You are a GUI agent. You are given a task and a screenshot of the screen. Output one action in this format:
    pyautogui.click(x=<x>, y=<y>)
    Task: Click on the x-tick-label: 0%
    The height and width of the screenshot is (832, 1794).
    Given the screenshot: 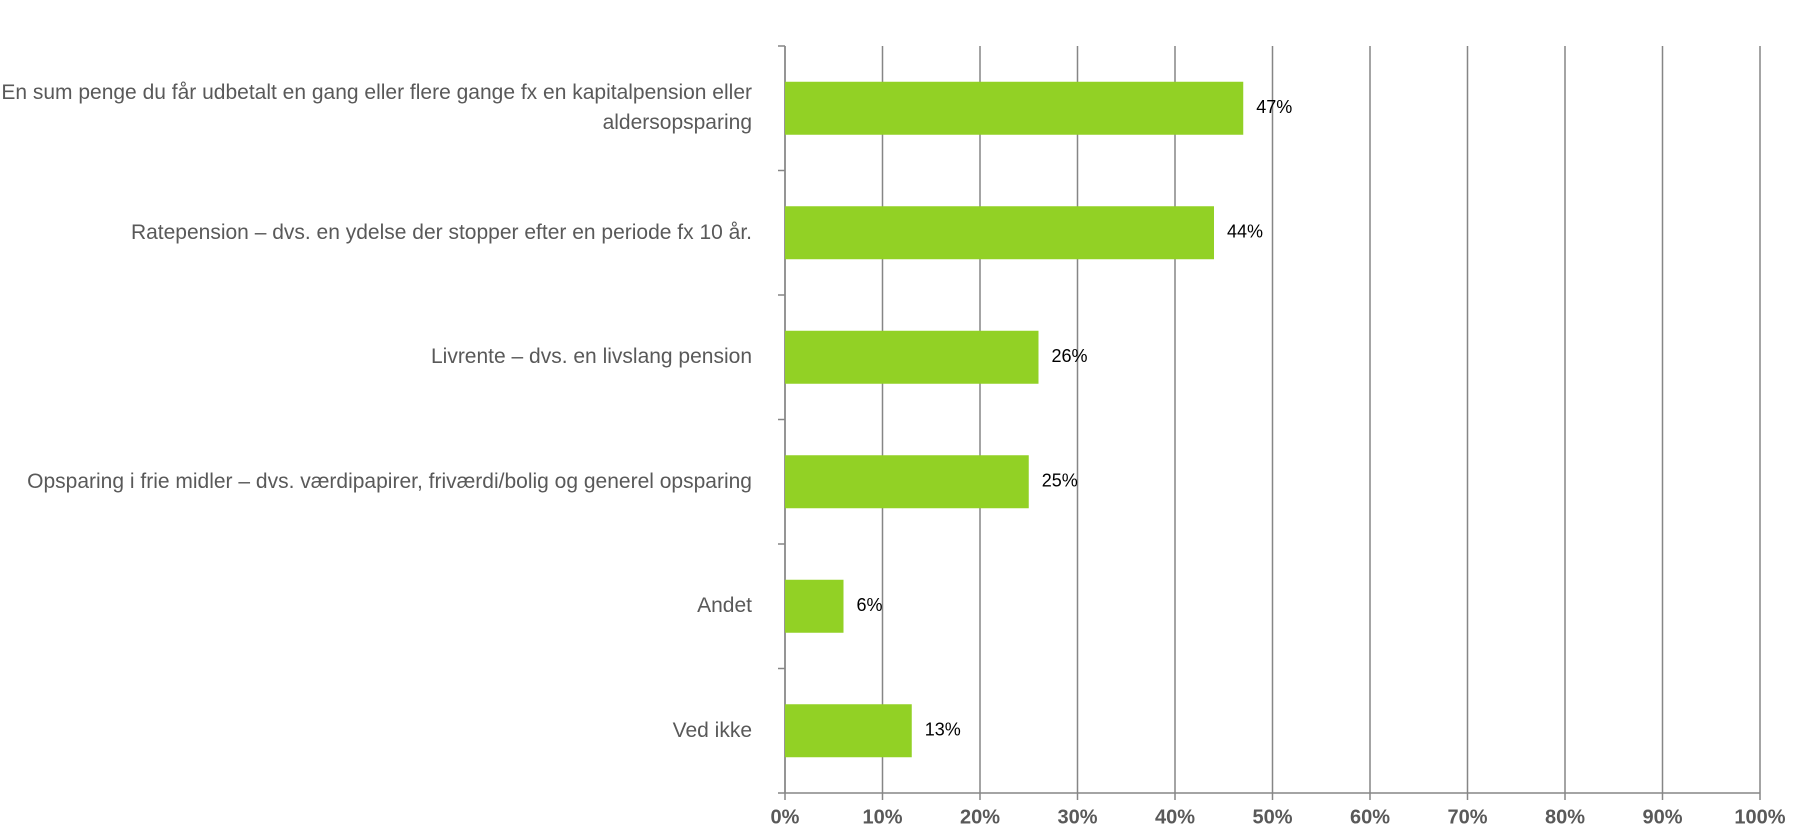 What is the action you would take?
    pyautogui.click(x=785, y=817)
    